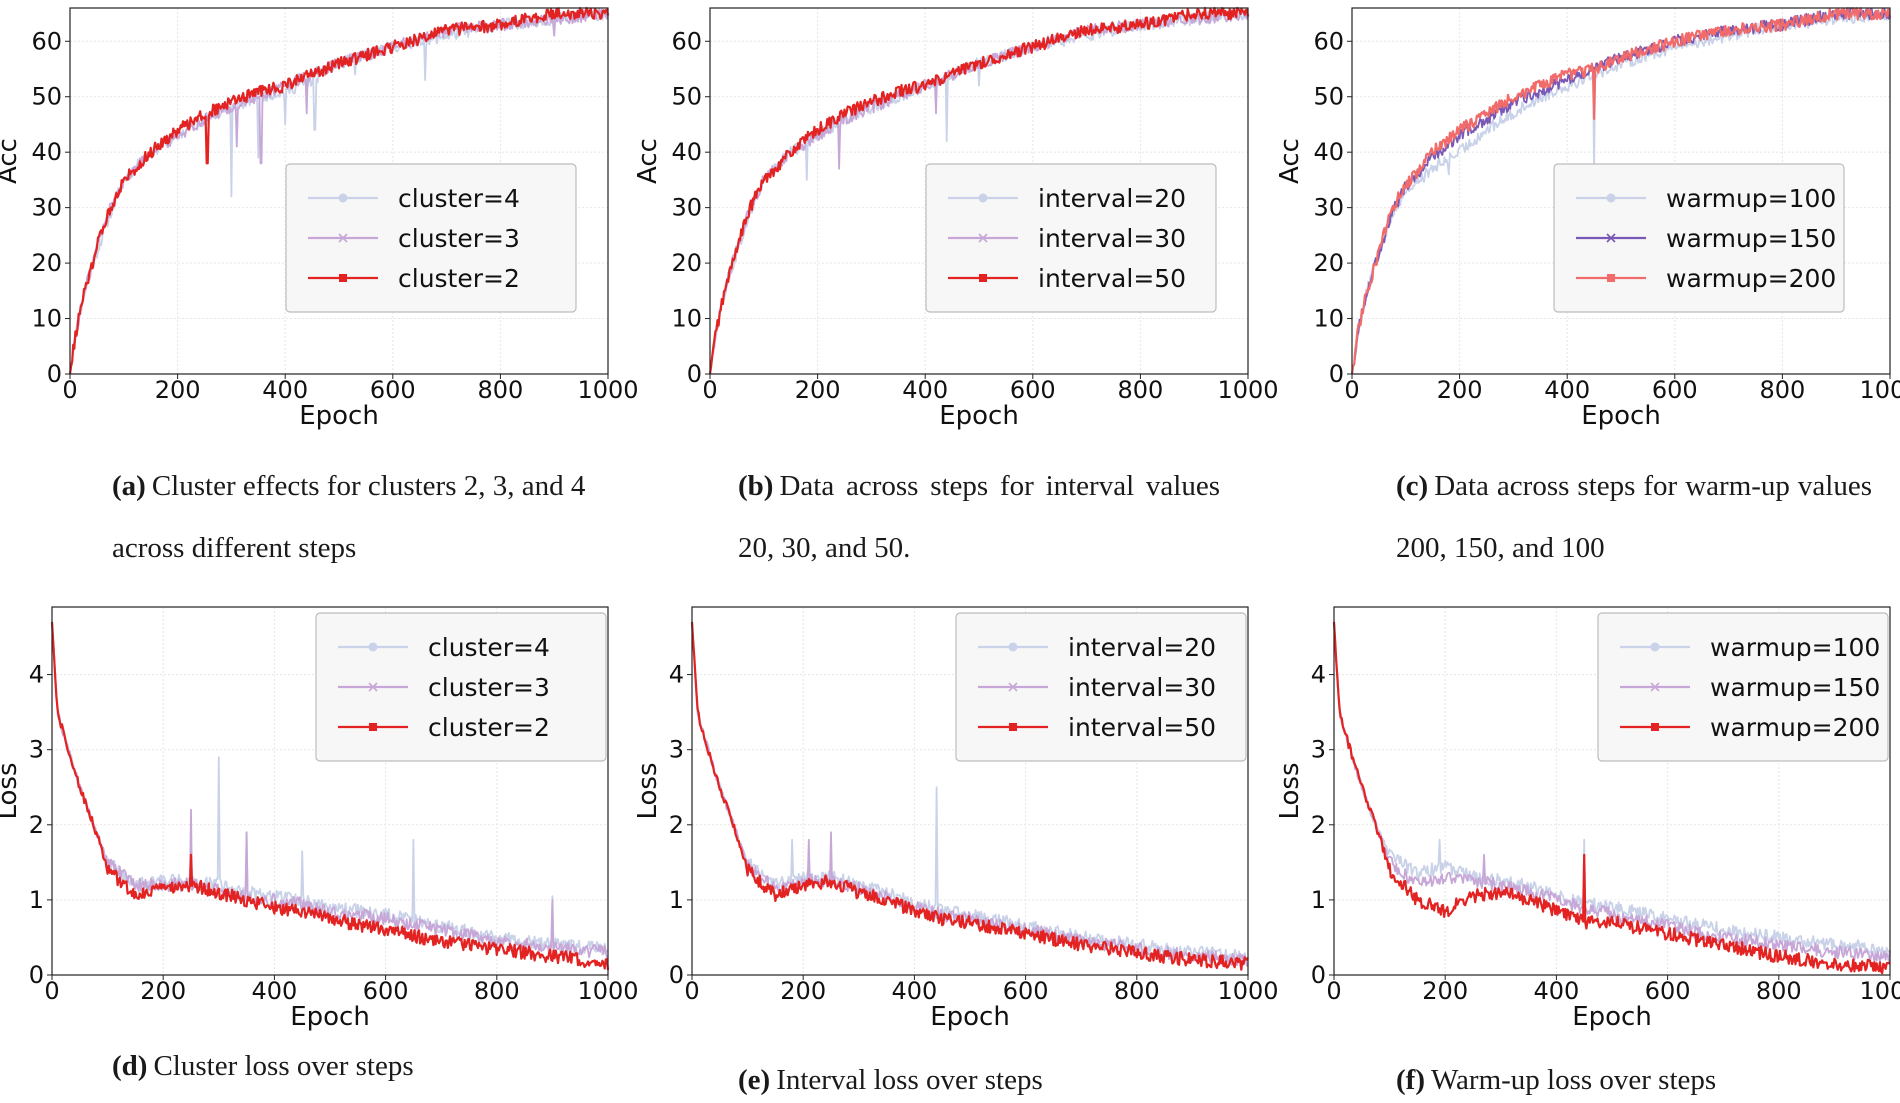 The image size is (1900, 1103). Describe the element at coordinates (1648, 1080) in the screenshot. I see `caption-f: (f) Warm-up loss over steps` at that location.